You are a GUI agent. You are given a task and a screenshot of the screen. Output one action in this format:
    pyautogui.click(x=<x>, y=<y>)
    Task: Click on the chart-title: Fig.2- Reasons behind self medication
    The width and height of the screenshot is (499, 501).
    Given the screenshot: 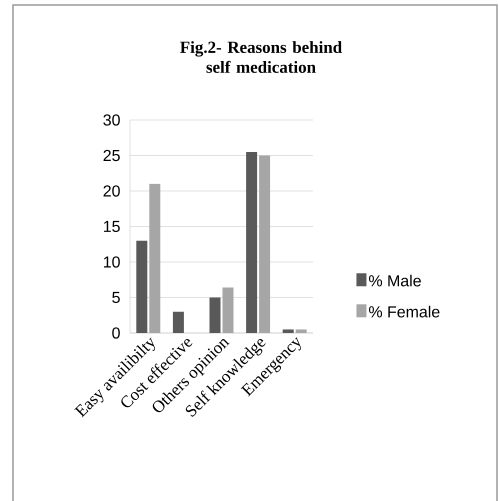 What is the action you would take?
    pyautogui.click(x=261, y=57)
    